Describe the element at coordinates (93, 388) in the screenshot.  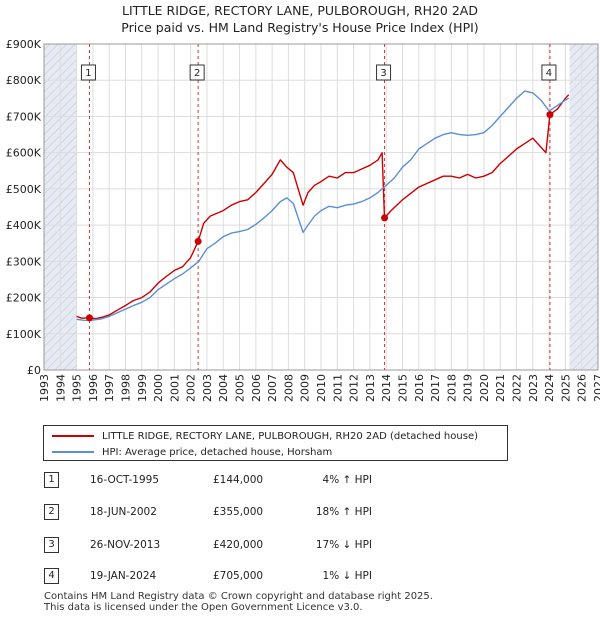
I see `x-tick-label: 1996` at that location.